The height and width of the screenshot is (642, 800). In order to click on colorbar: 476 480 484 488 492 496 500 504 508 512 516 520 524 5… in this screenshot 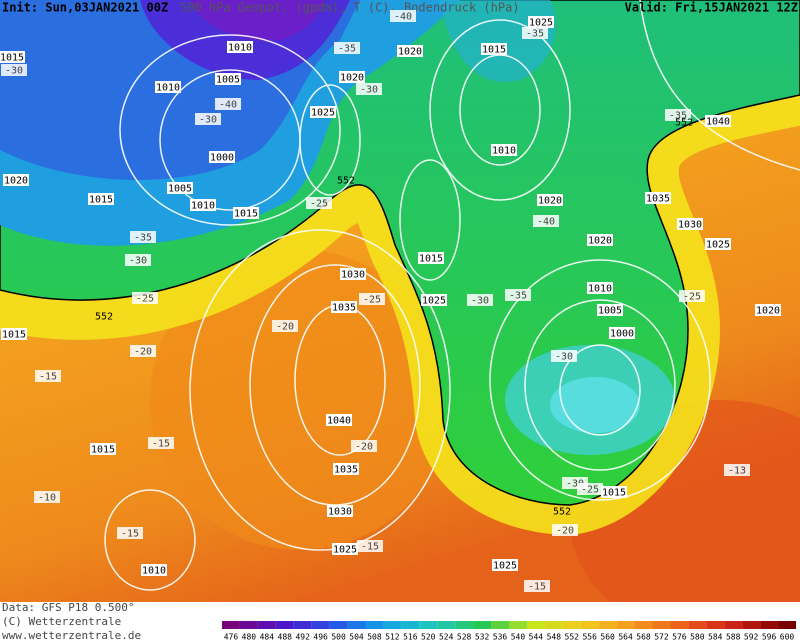, I will do `click(509, 631)`.